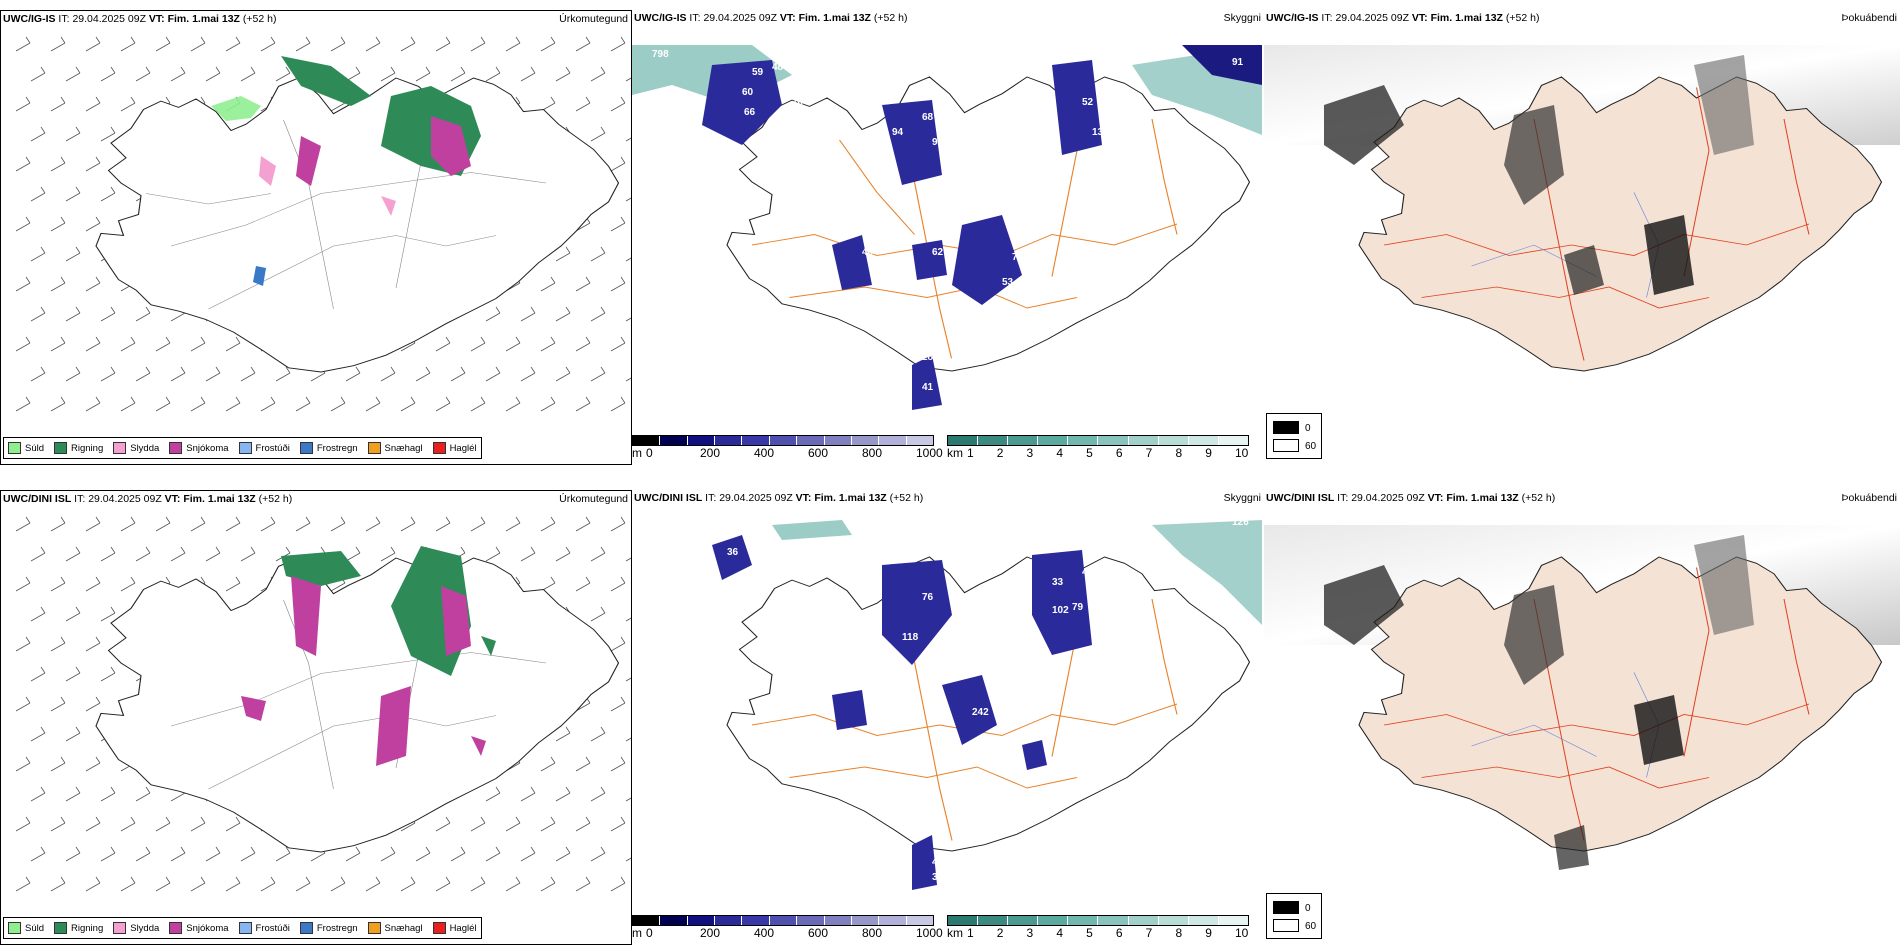 The width and height of the screenshot is (1900, 950). I want to click on legend-label: Frostúði, so click(272, 448).